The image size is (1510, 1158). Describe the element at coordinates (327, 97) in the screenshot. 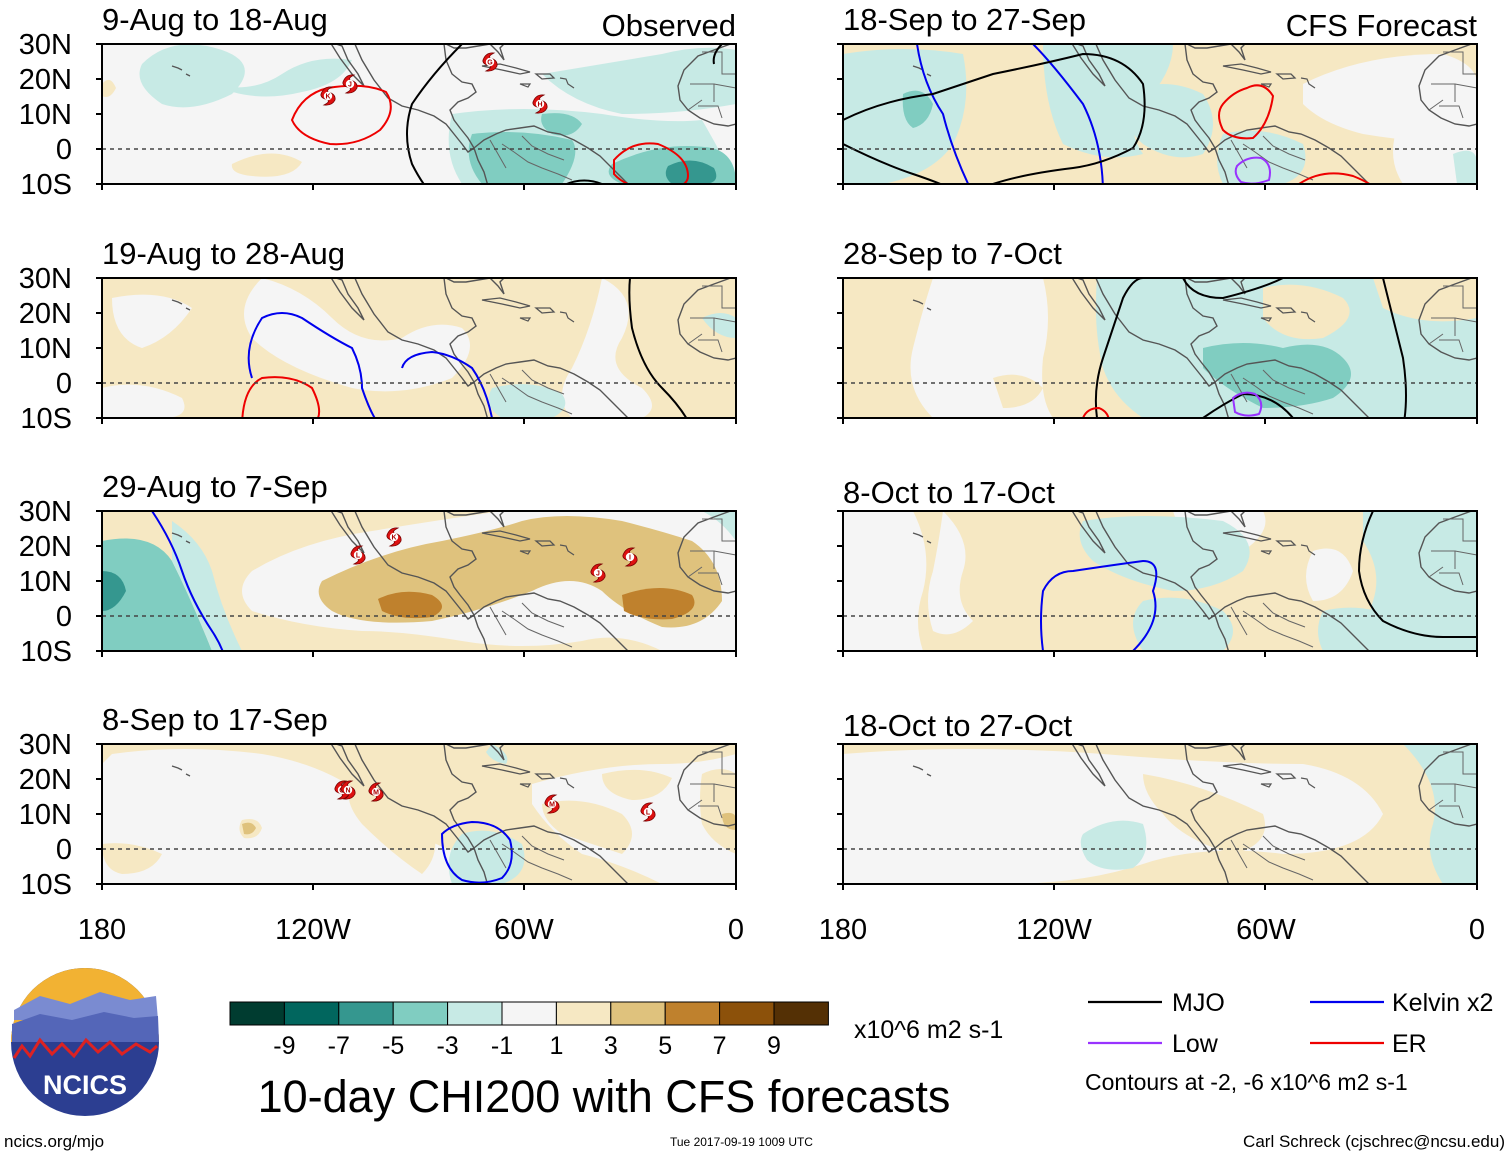

I see `storm-label: K` at that location.